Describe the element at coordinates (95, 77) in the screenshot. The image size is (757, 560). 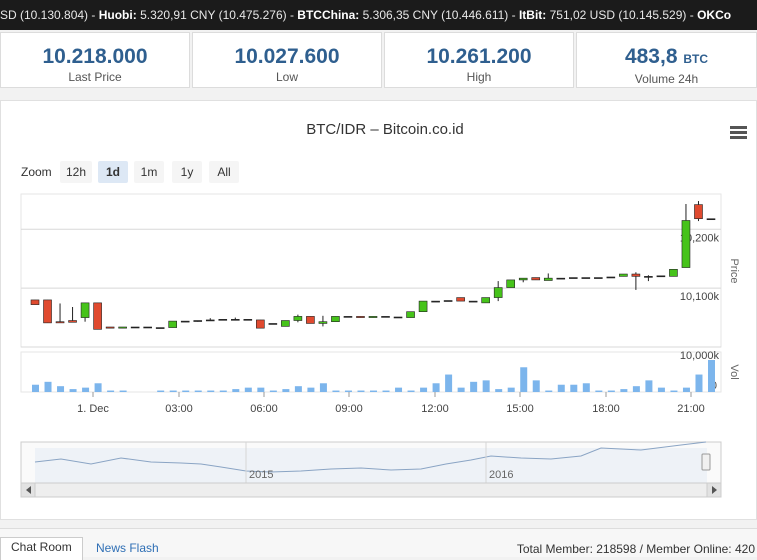
I see `last-price-label: Last Price` at that location.